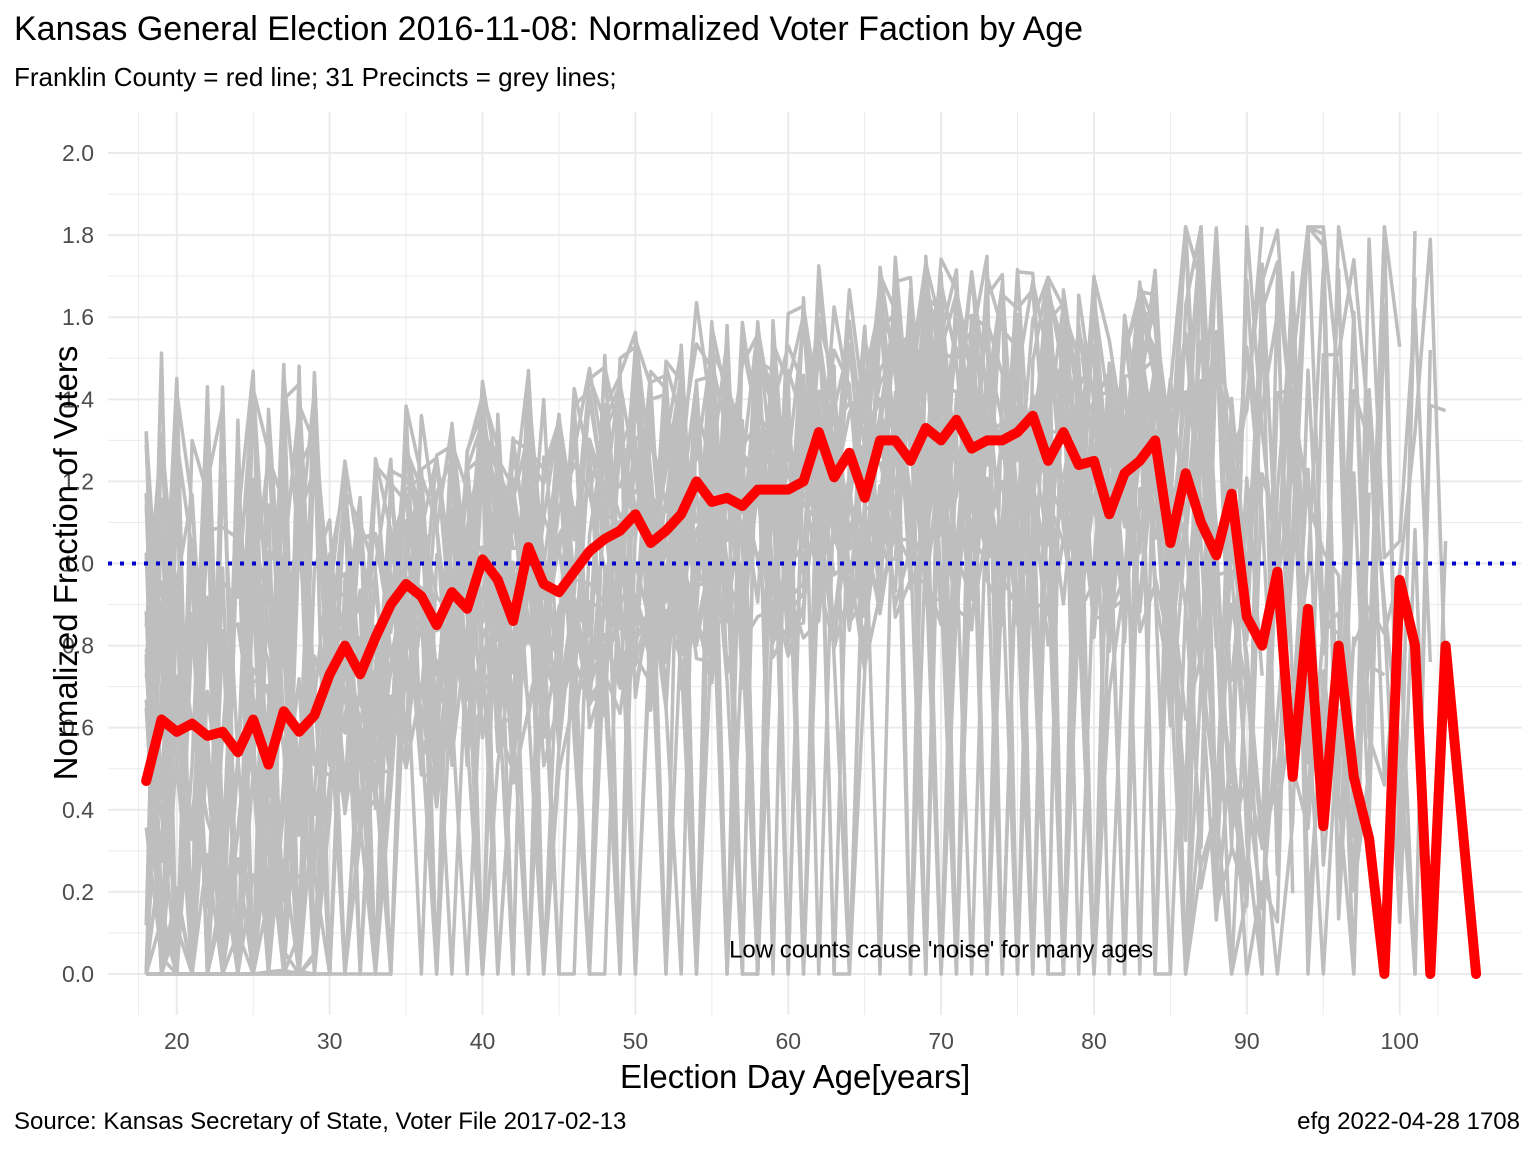 The image size is (1536, 1152). Describe the element at coordinates (78, 564) in the screenshot. I see `y-tick-label: 1.0` at that location.